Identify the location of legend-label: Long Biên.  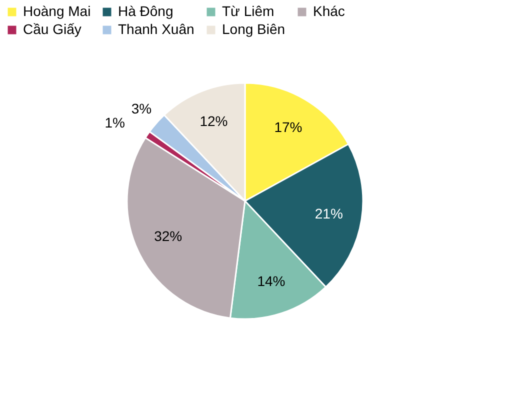
(254, 29).